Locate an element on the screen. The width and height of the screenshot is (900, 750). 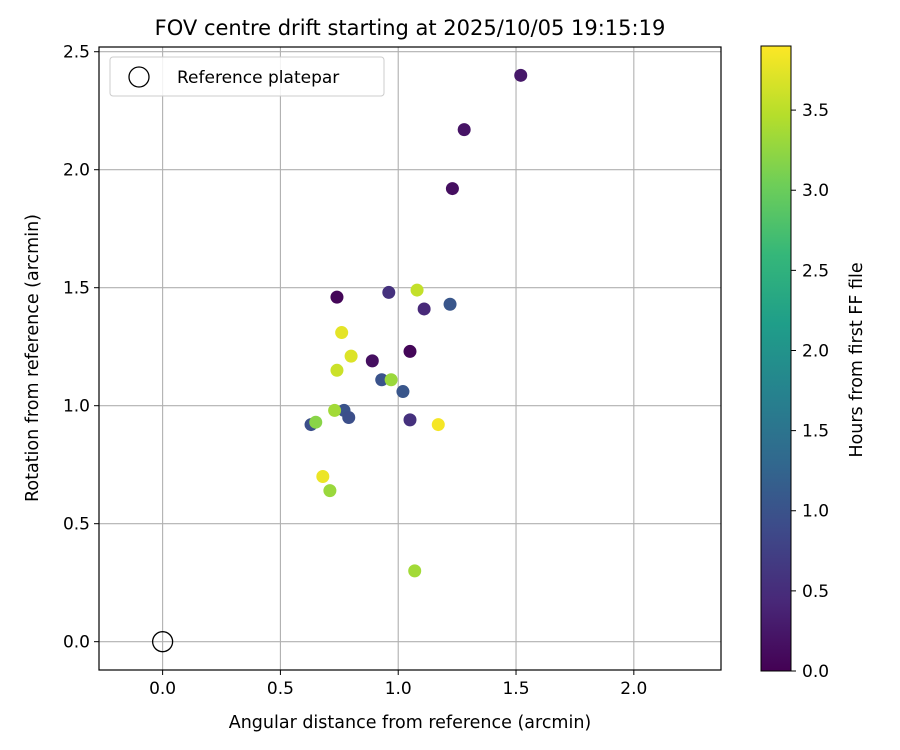
colorbar-tick-label: 1.5 is located at coordinates (815, 432).